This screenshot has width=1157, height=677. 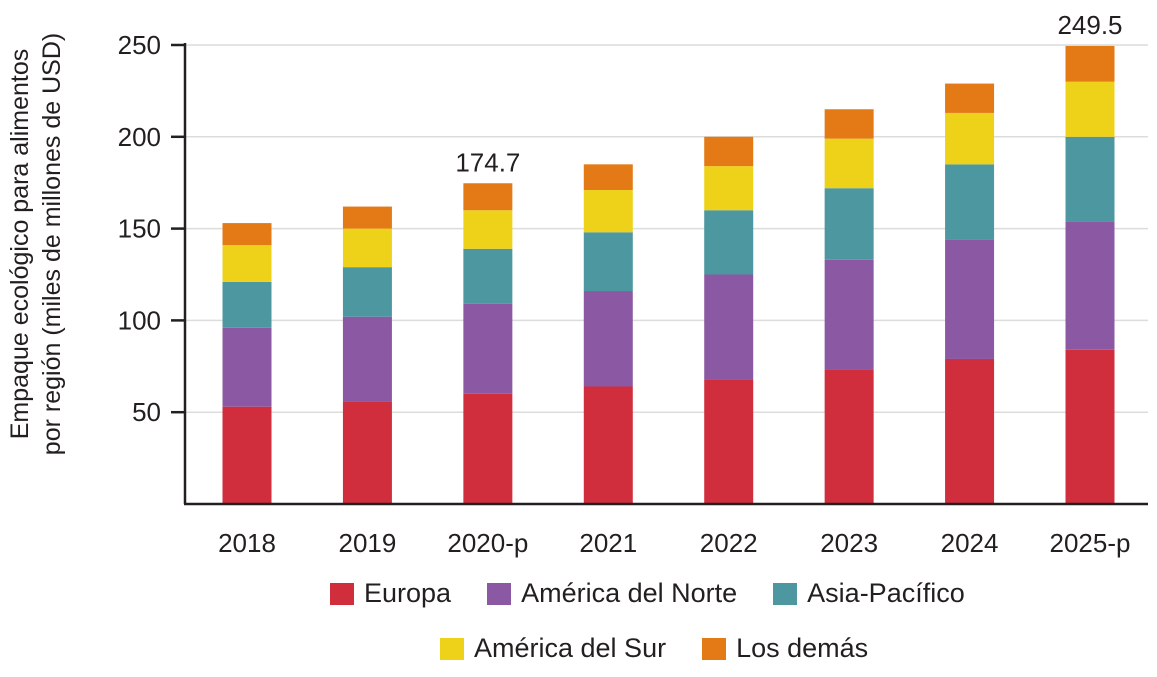 I want to click on x-tick-label: 2021, so click(x=608, y=543).